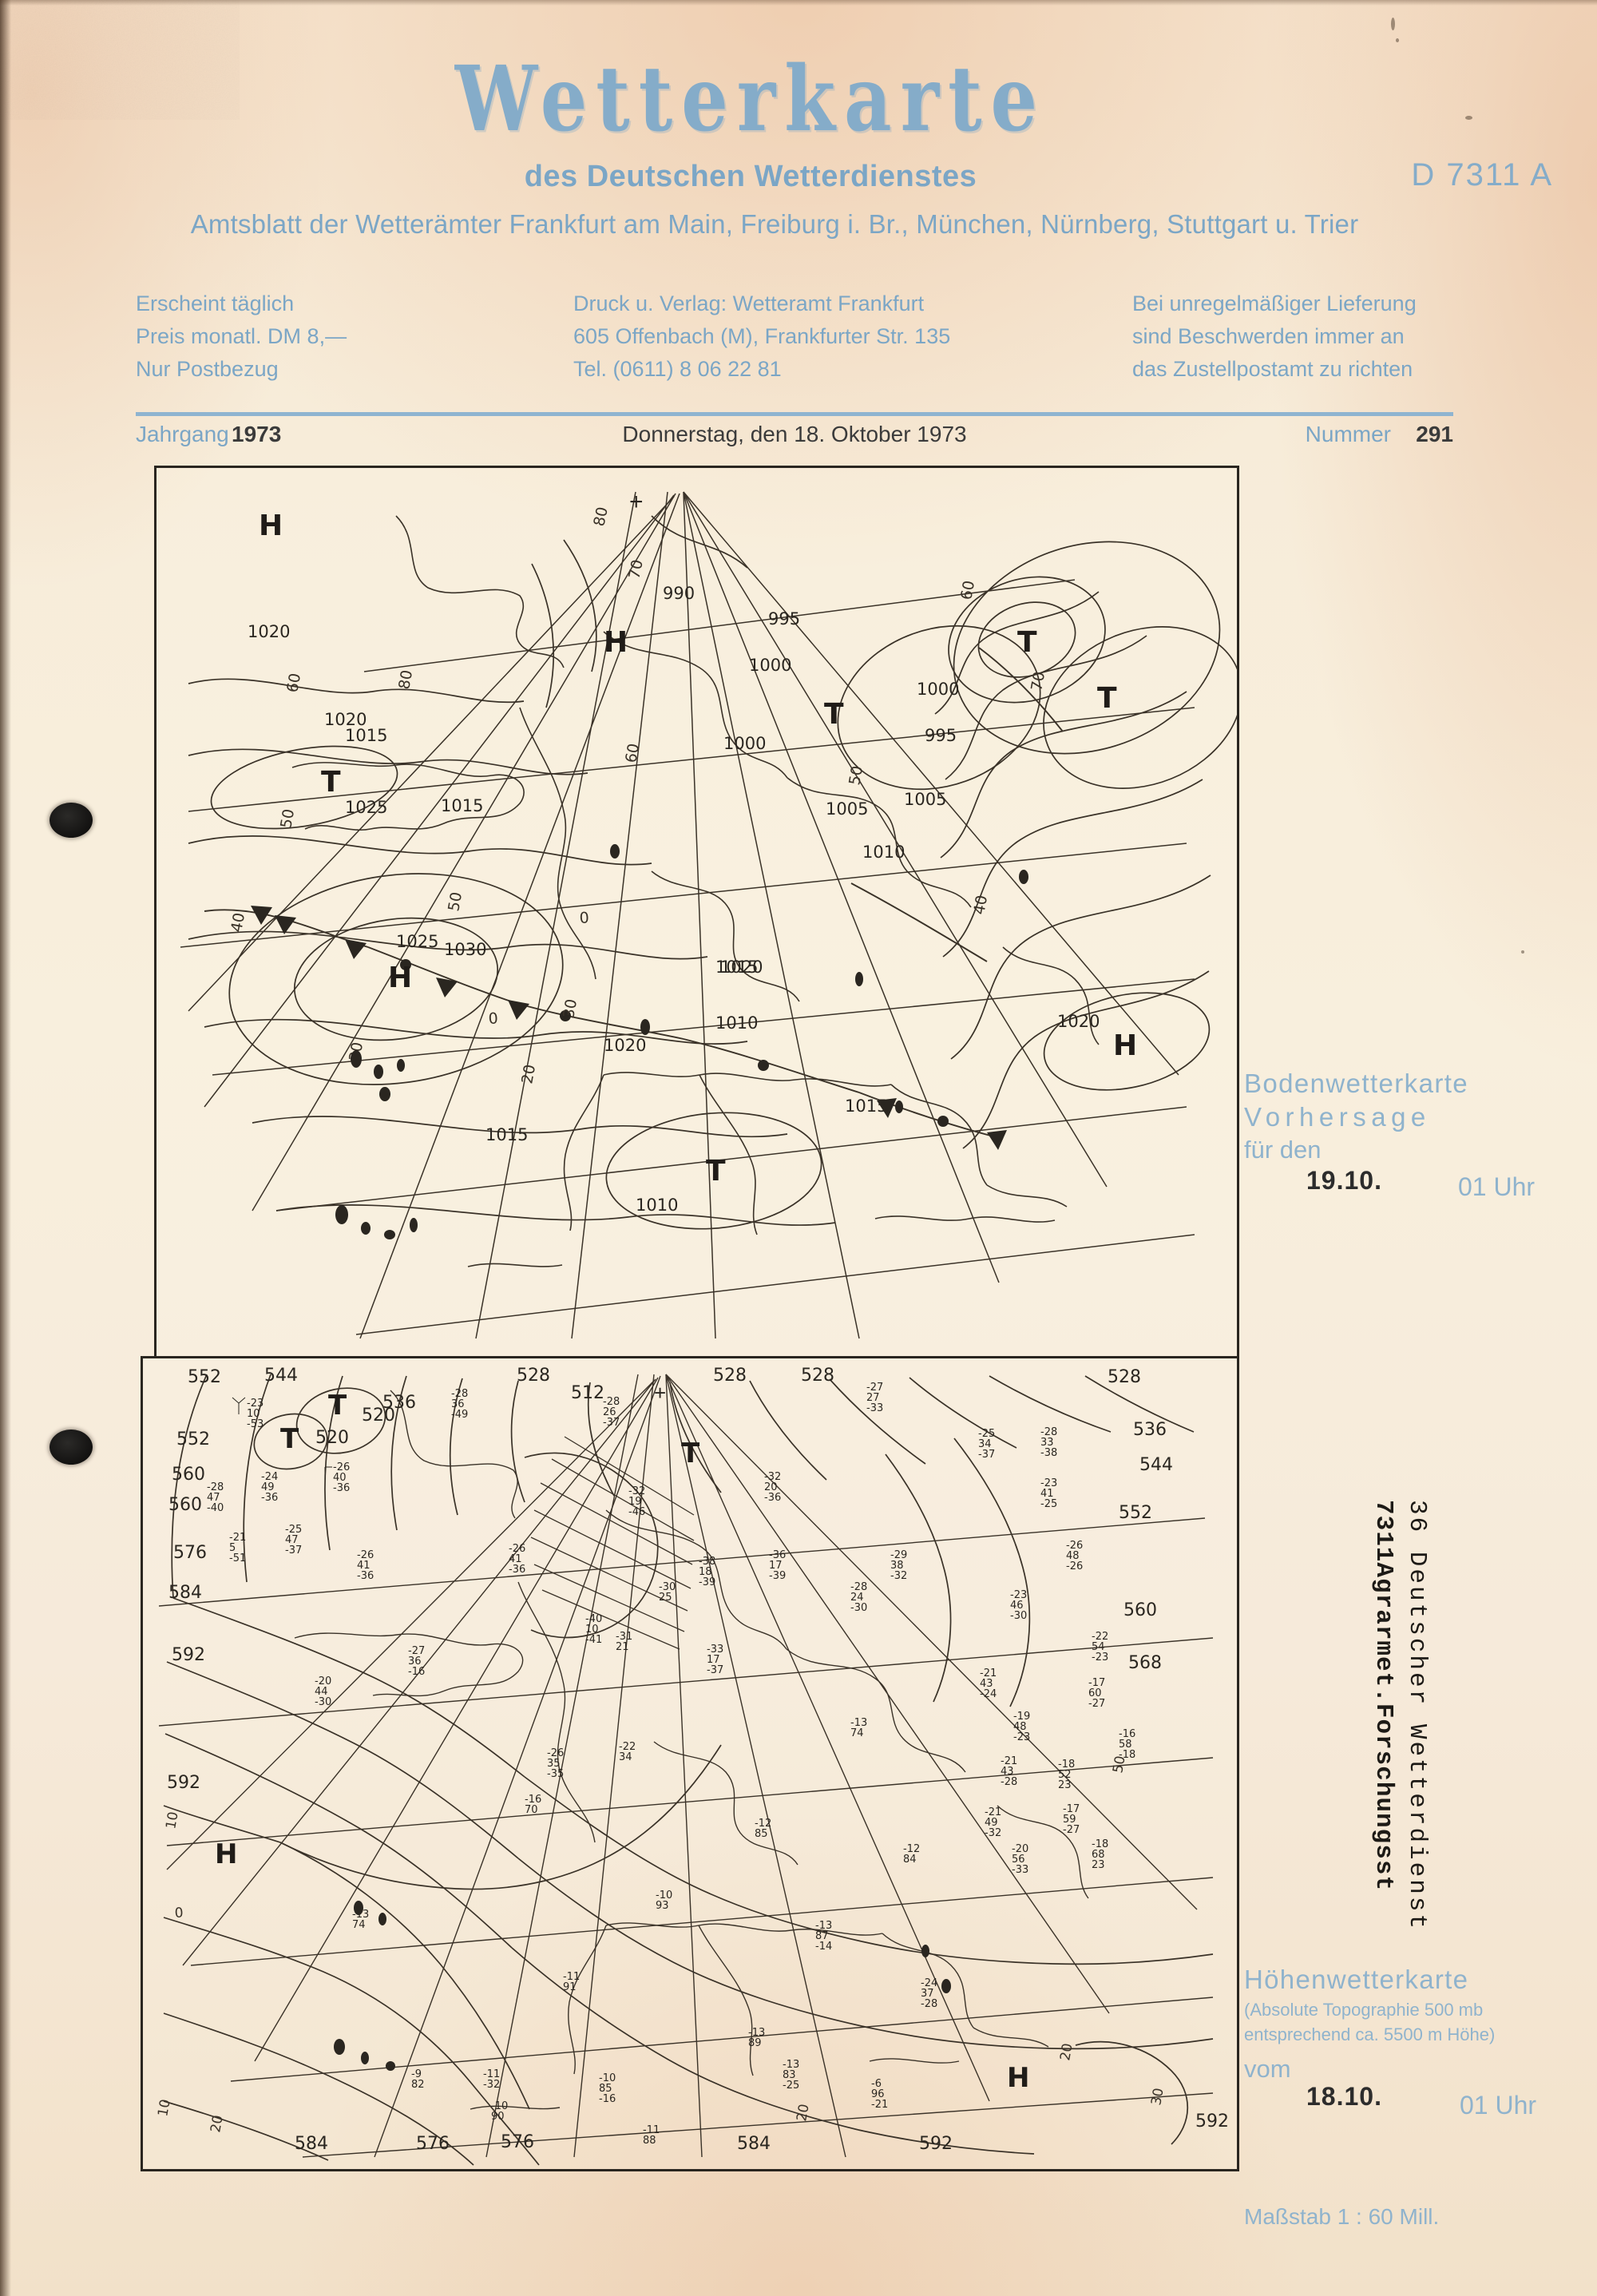  I want to click on caption-date: 18.10., so click(1344, 2096).